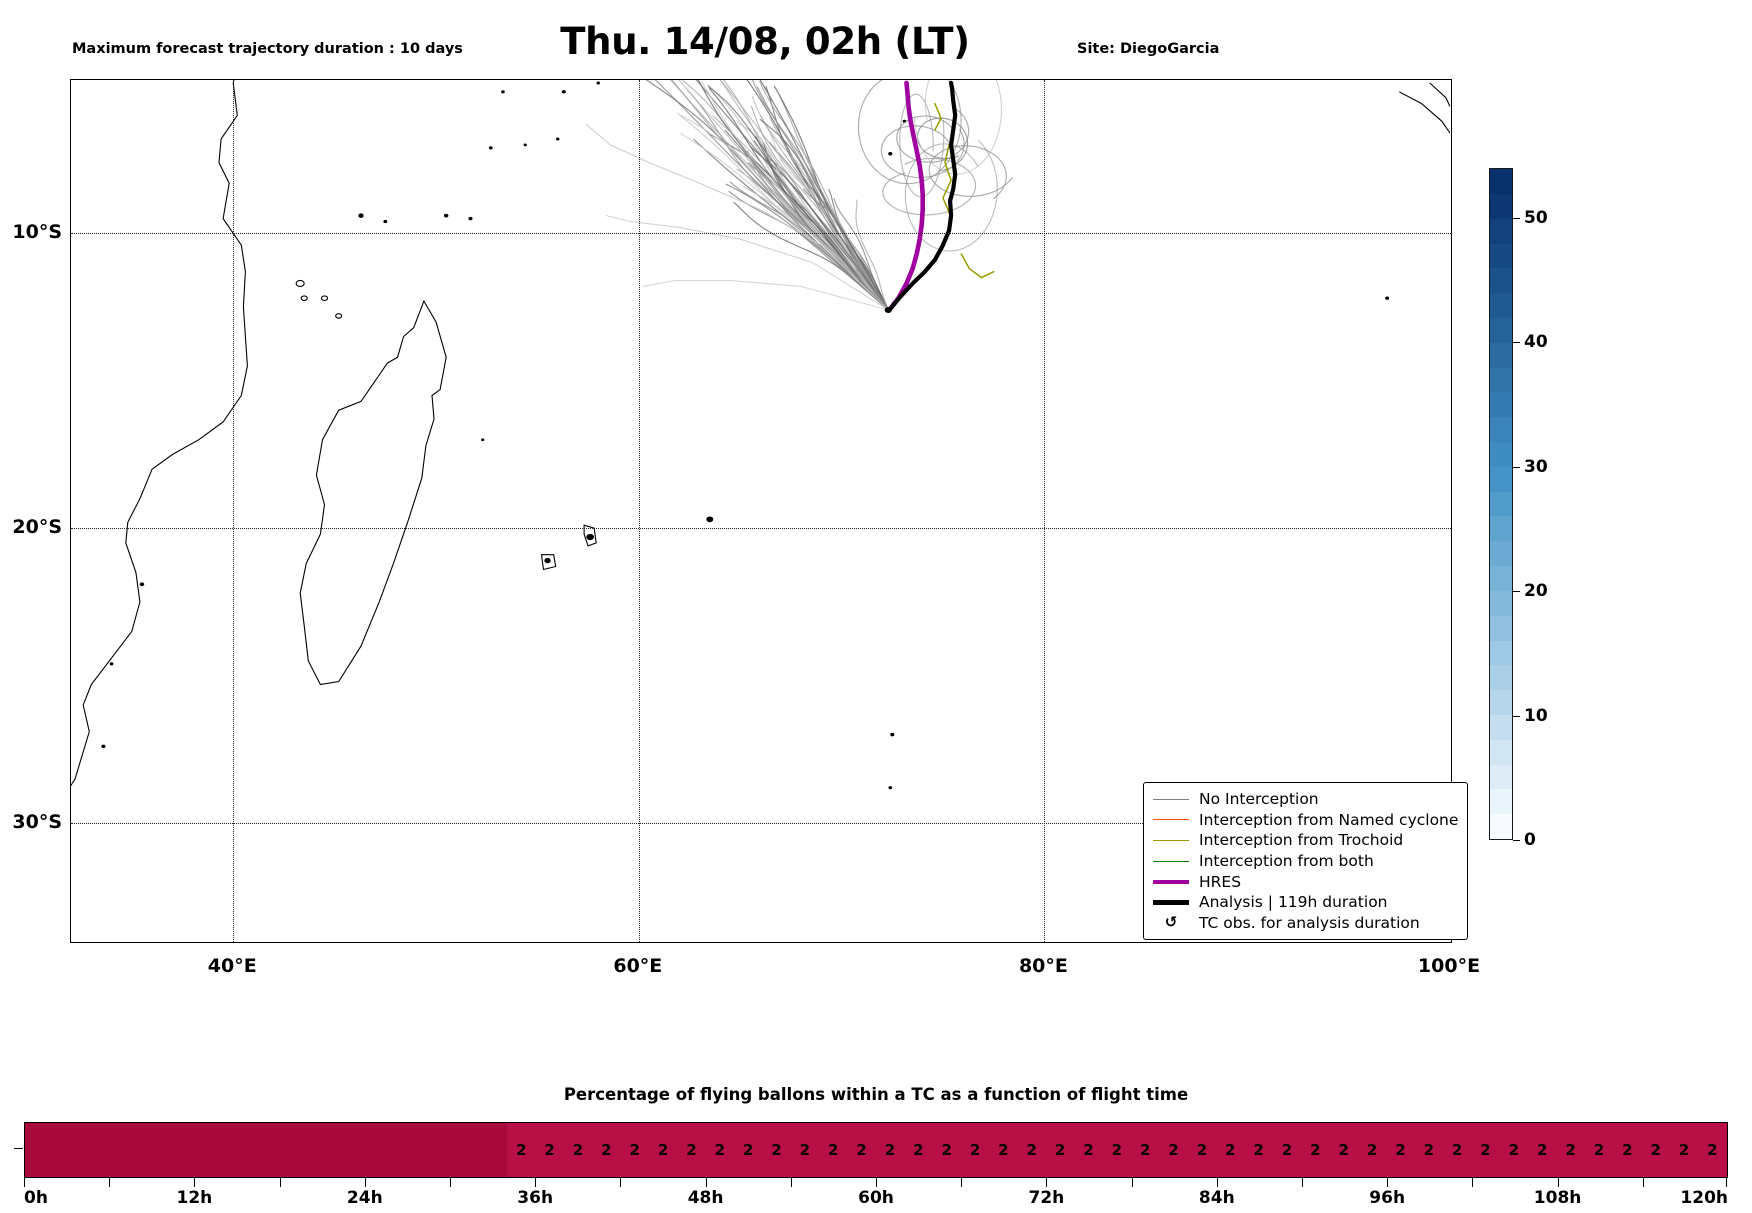 This screenshot has height=1213, width=1752. What do you see at coordinates (1536, 466) in the screenshot?
I see `colorbar-tick-label: 30` at bounding box center [1536, 466].